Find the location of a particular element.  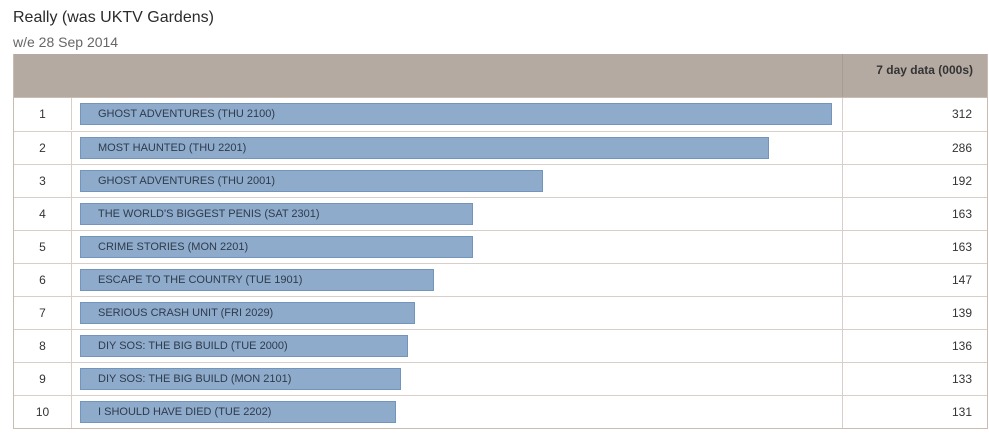

table-row: 1 GHOST ADVENTURES (THU 2100) 312 is located at coordinates (500, 114).